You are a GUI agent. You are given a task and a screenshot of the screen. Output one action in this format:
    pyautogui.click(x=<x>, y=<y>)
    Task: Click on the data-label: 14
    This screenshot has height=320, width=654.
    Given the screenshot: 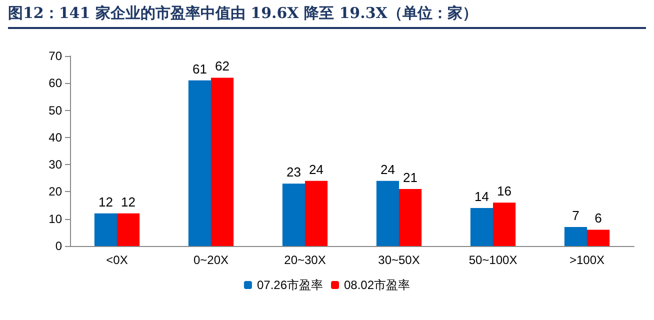 What is the action you would take?
    pyautogui.click(x=481, y=196)
    